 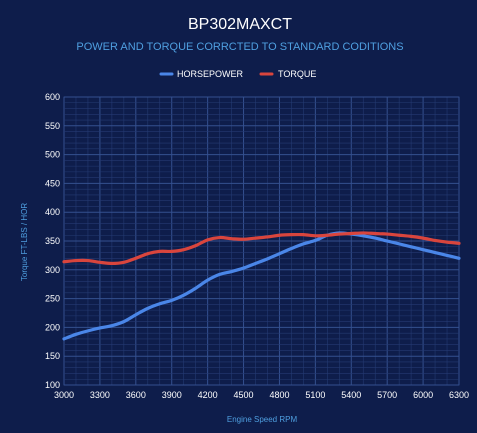 I want to click on y-tick-label: 450, so click(x=52, y=183).